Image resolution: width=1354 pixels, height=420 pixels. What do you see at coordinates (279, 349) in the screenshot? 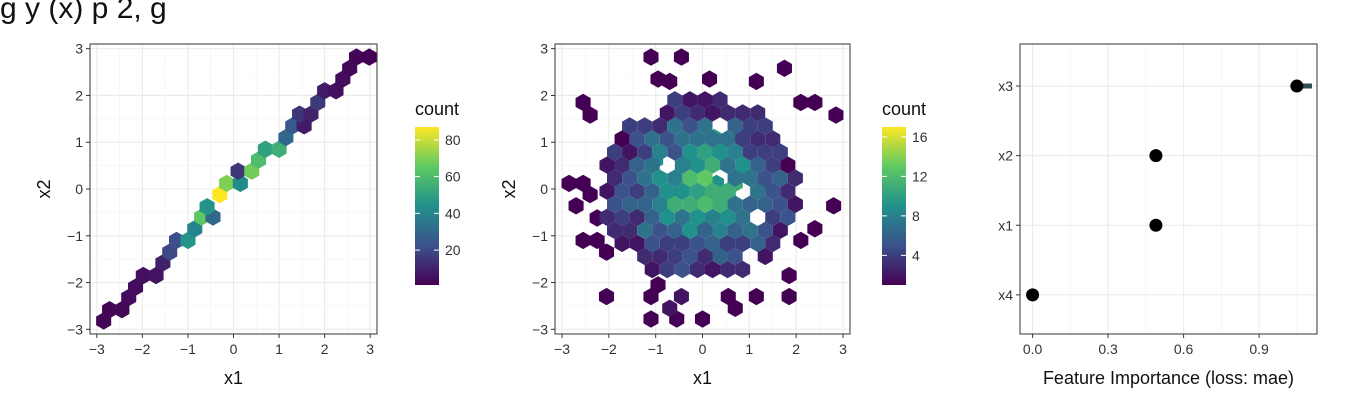
I see `x-tick-label: 1` at bounding box center [279, 349].